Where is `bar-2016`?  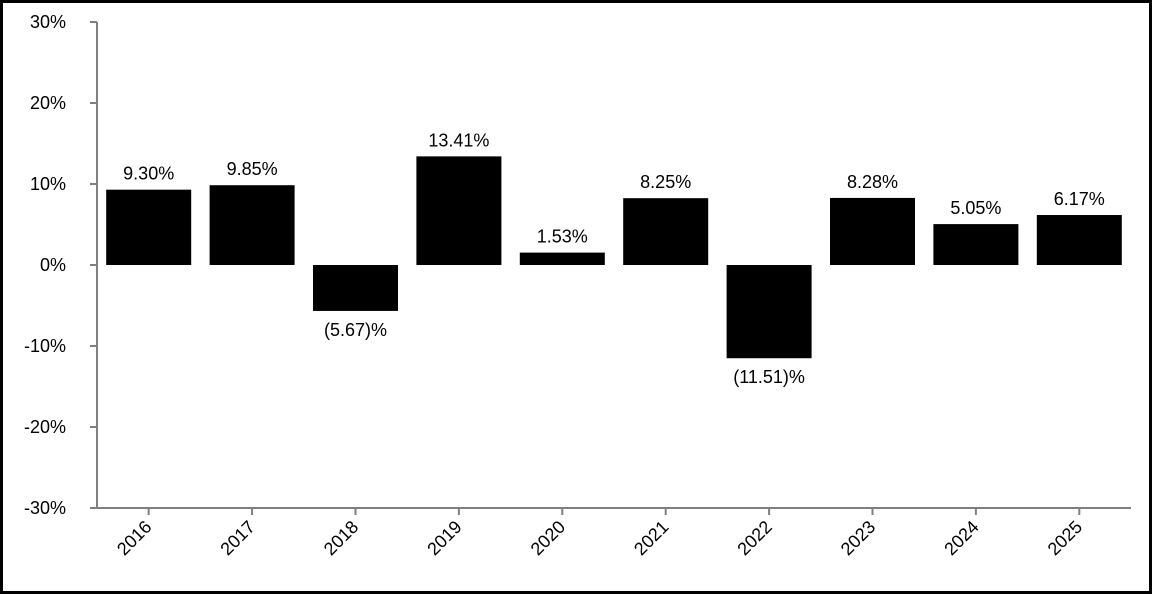 bar-2016 is located at coordinates (149, 227).